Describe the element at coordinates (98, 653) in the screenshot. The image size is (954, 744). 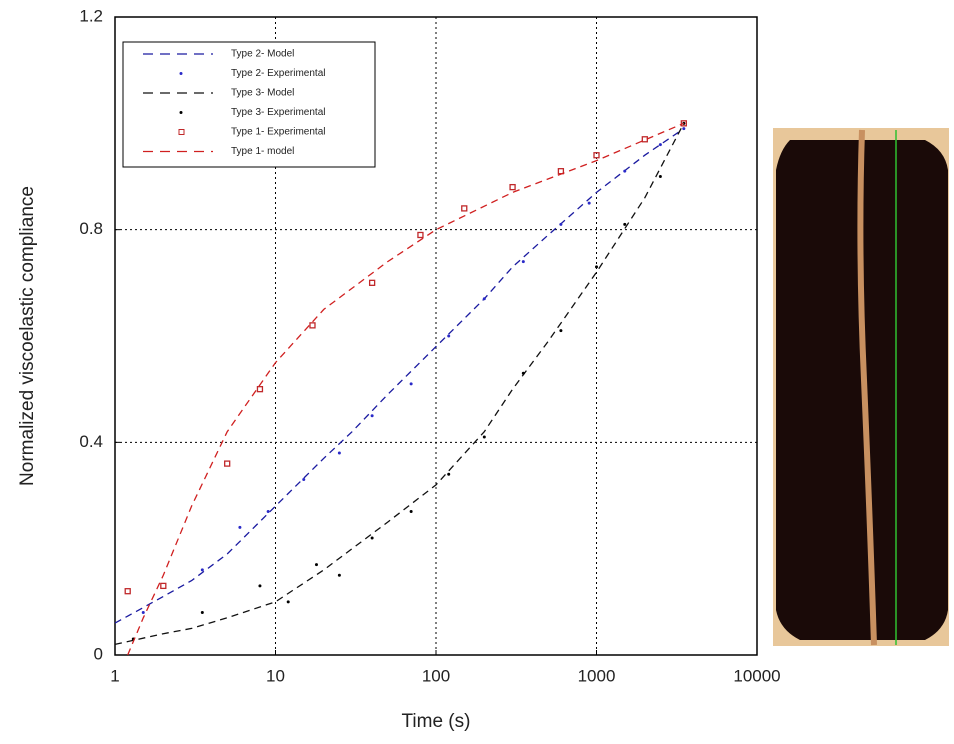
I see `y-tick-label: 0` at that location.